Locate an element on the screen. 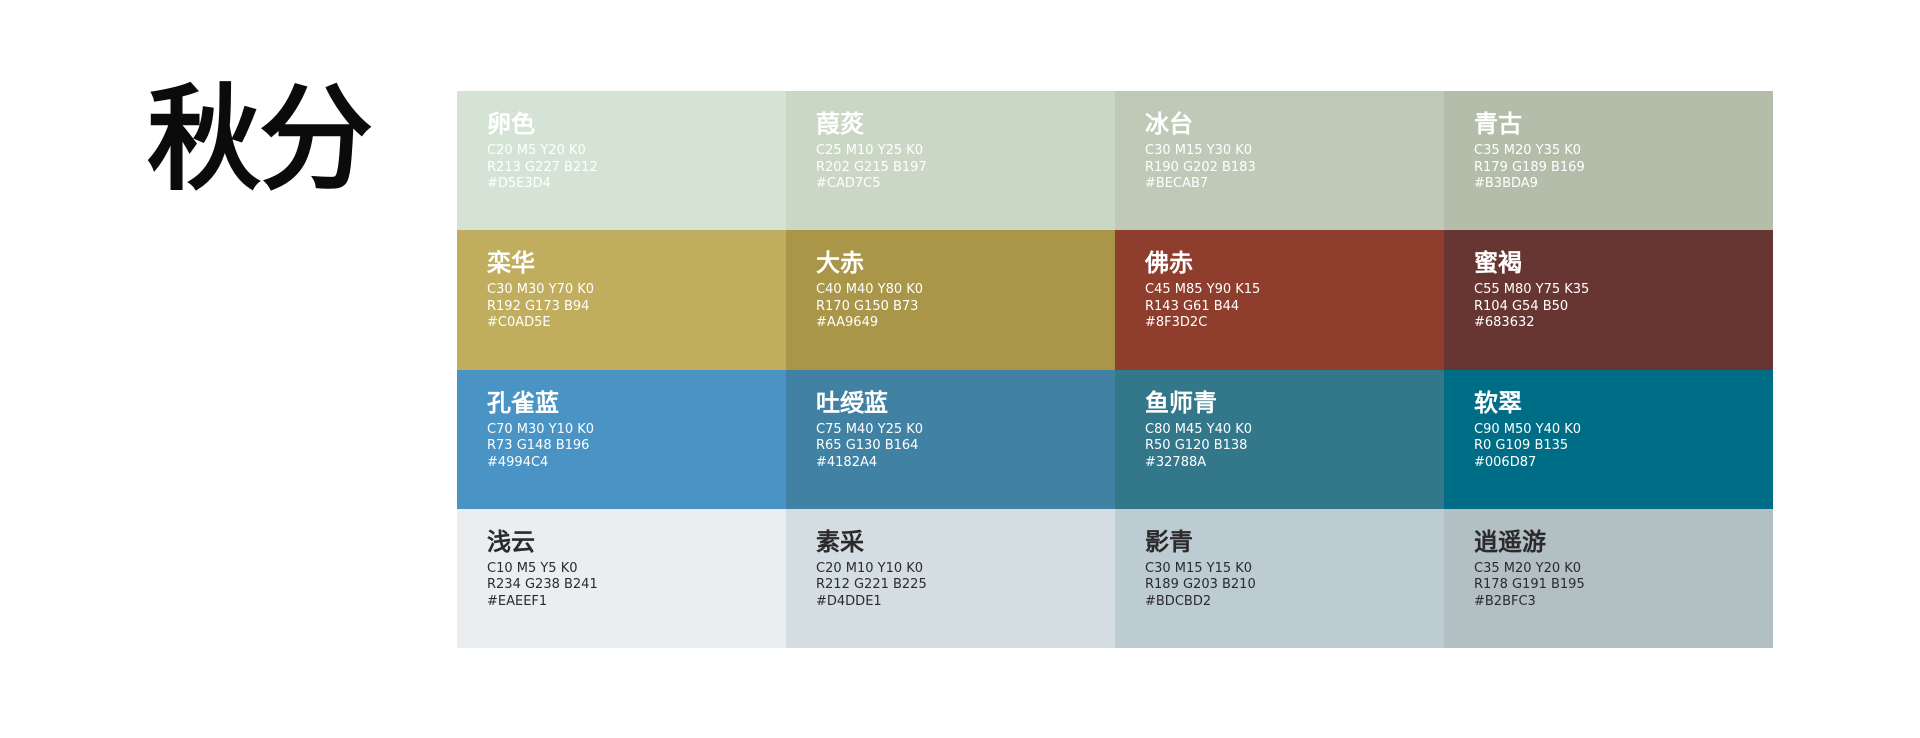  swatch-name: 影青 is located at coordinates (1169, 541).